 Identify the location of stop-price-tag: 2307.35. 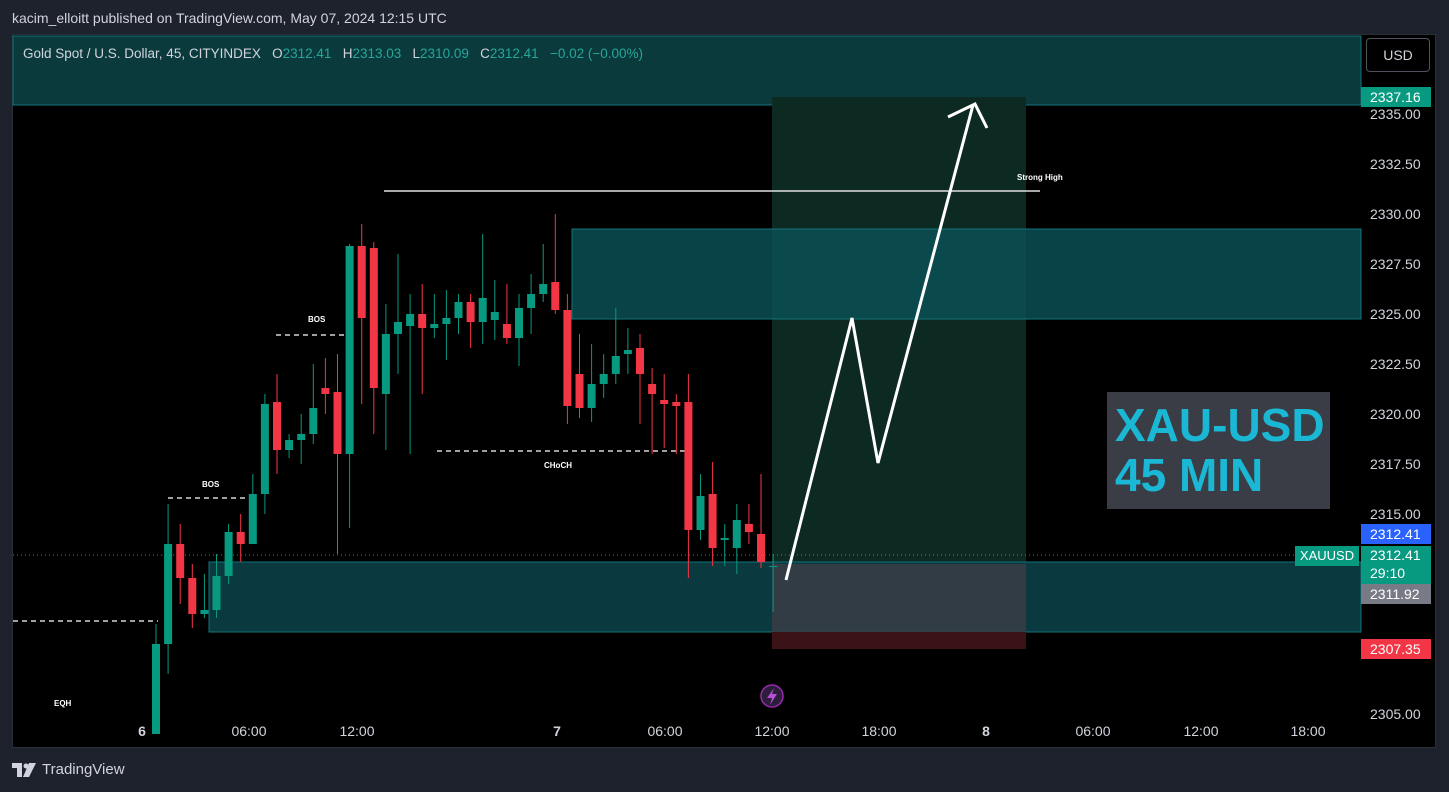
(1396, 649).